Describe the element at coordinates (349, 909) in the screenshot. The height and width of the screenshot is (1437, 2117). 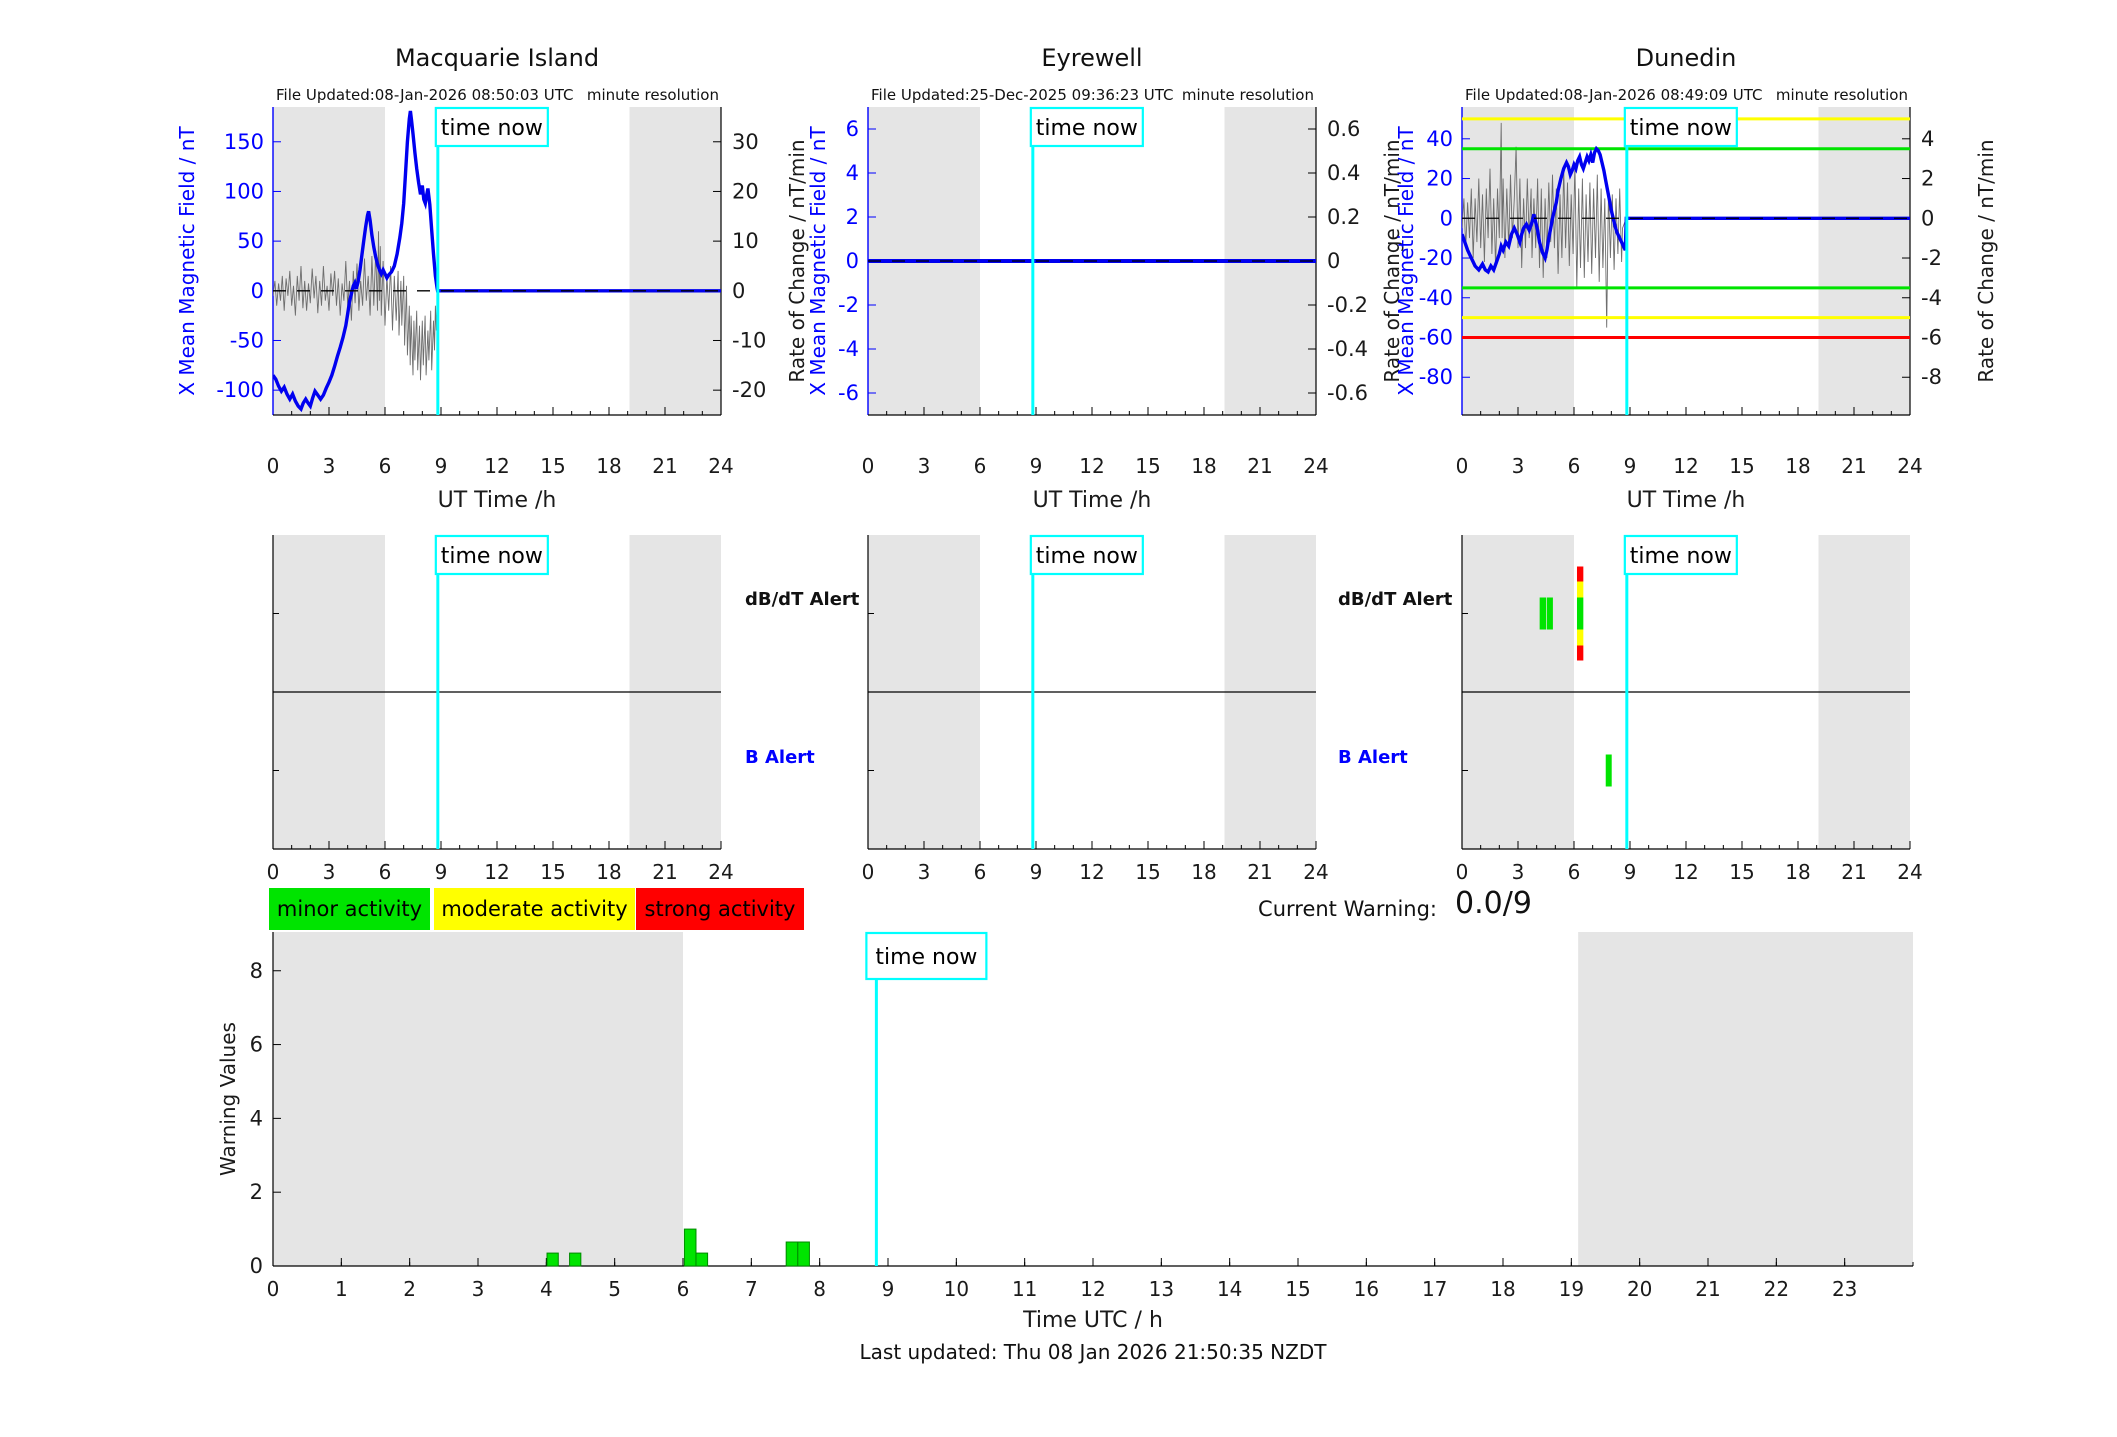
I see `legend-minor-activity: minor activity` at that location.